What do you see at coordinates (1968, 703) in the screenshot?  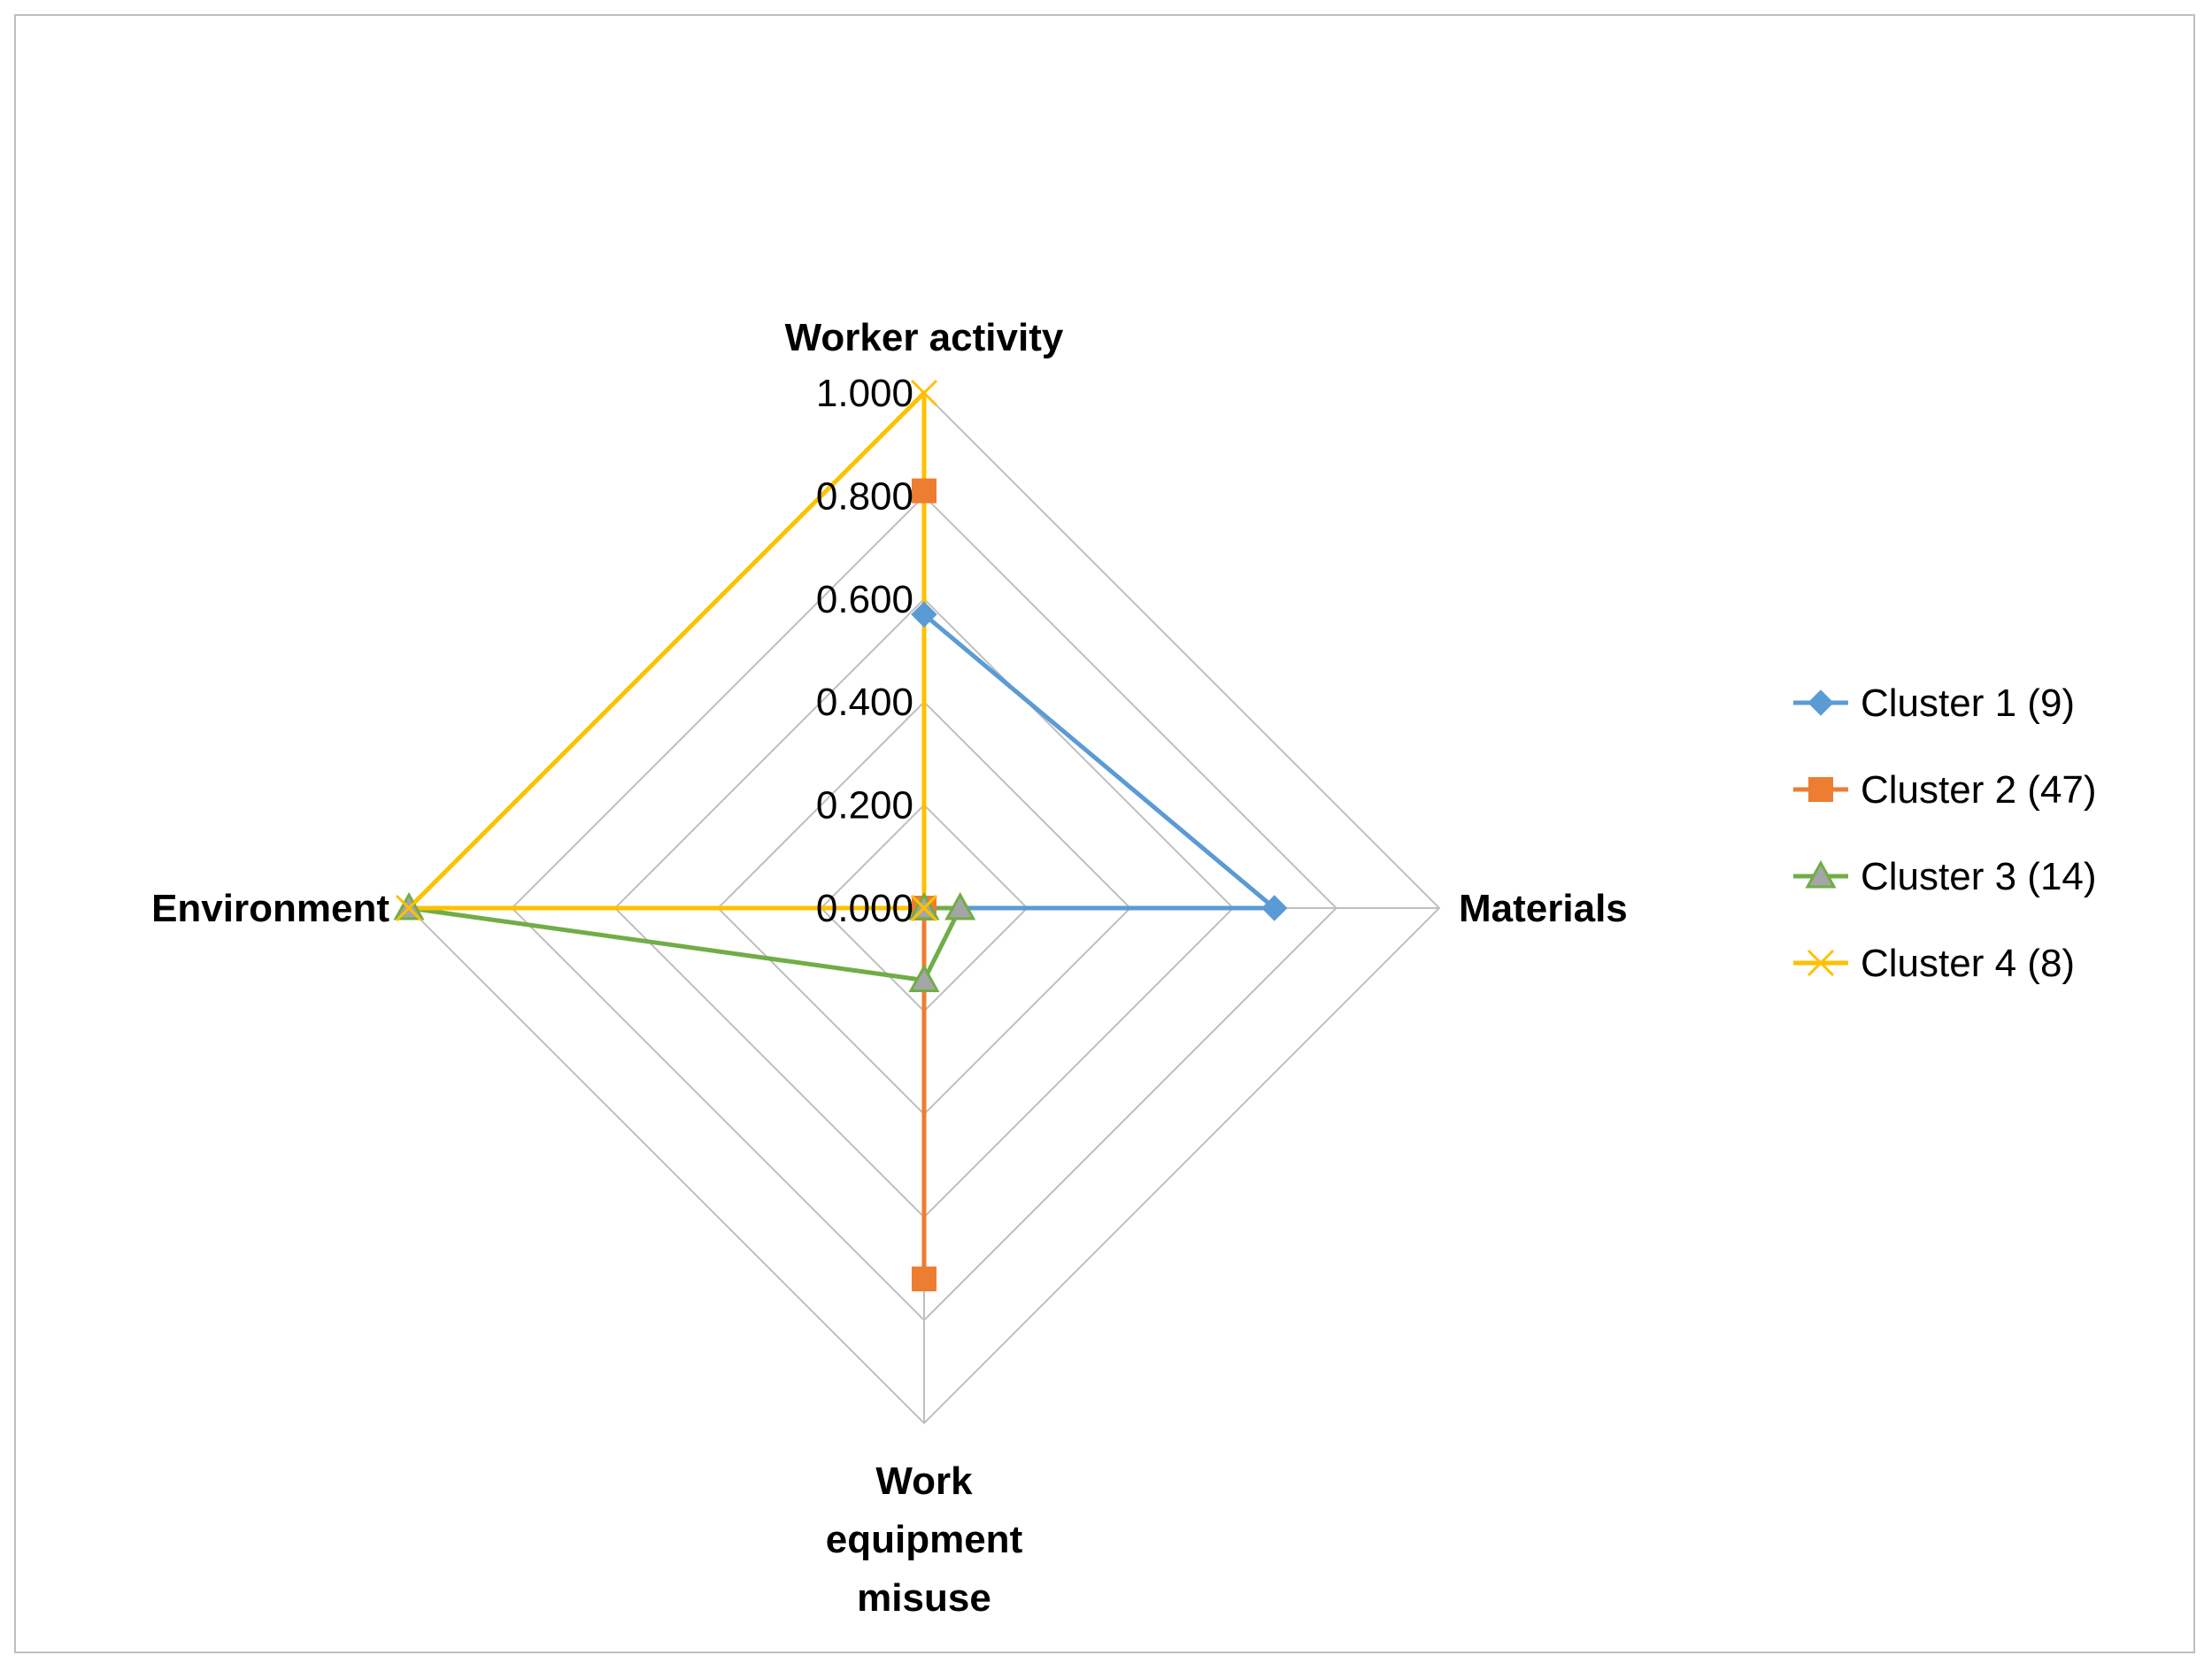 I see `legend-label: Cluster 1 (9)` at bounding box center [1968, 703].